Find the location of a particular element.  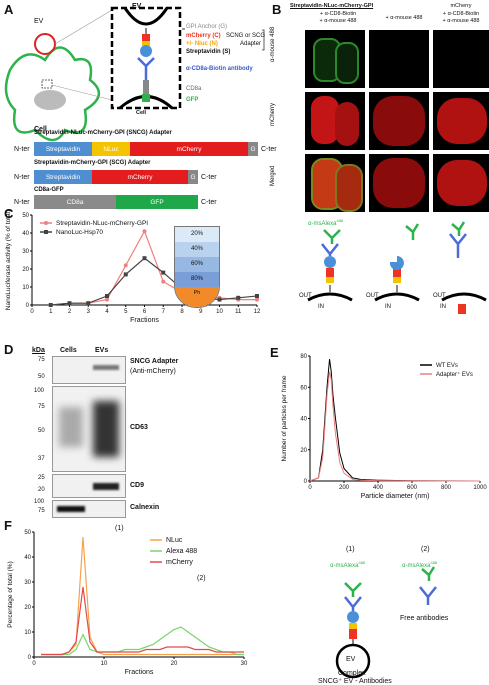

d-m3-25: 25 is located at coordinates (41, 478).